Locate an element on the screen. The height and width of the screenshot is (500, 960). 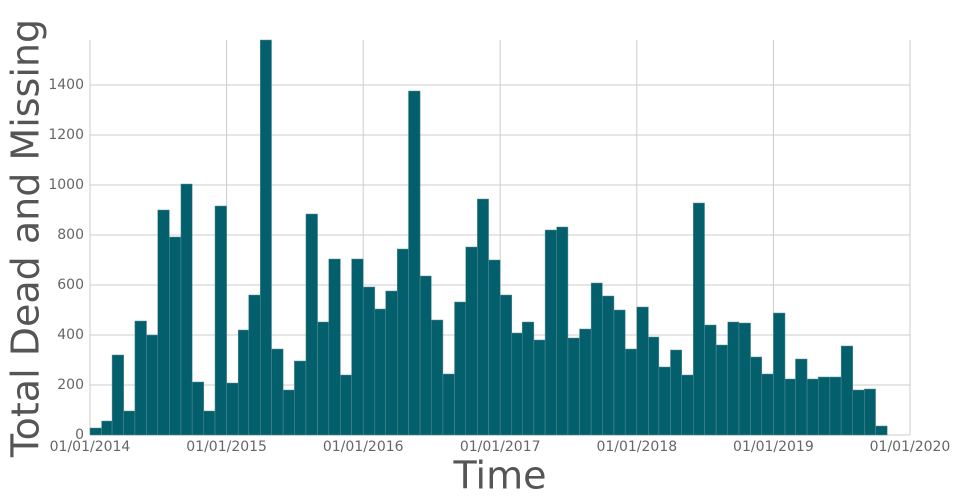
y-tick-label: 1200 is located at coordinates (66, 135).